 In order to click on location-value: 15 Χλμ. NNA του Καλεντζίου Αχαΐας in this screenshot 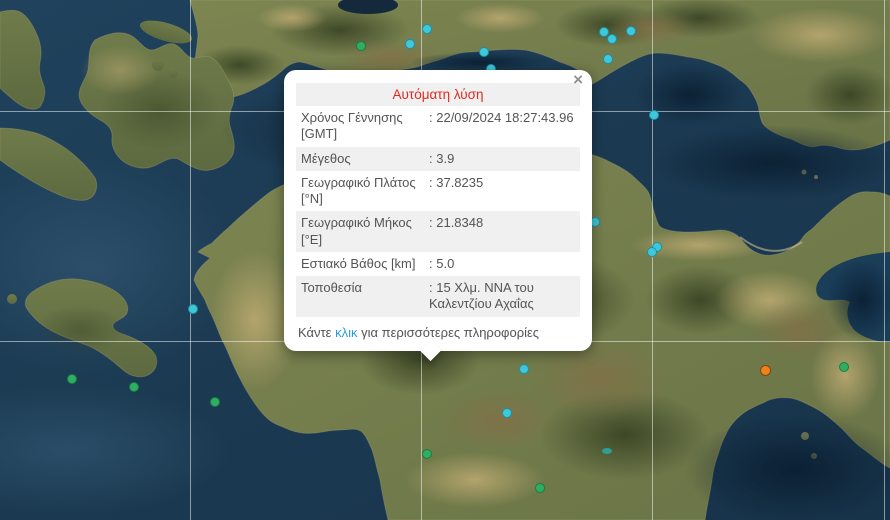, I will do `click(481, 296)`.